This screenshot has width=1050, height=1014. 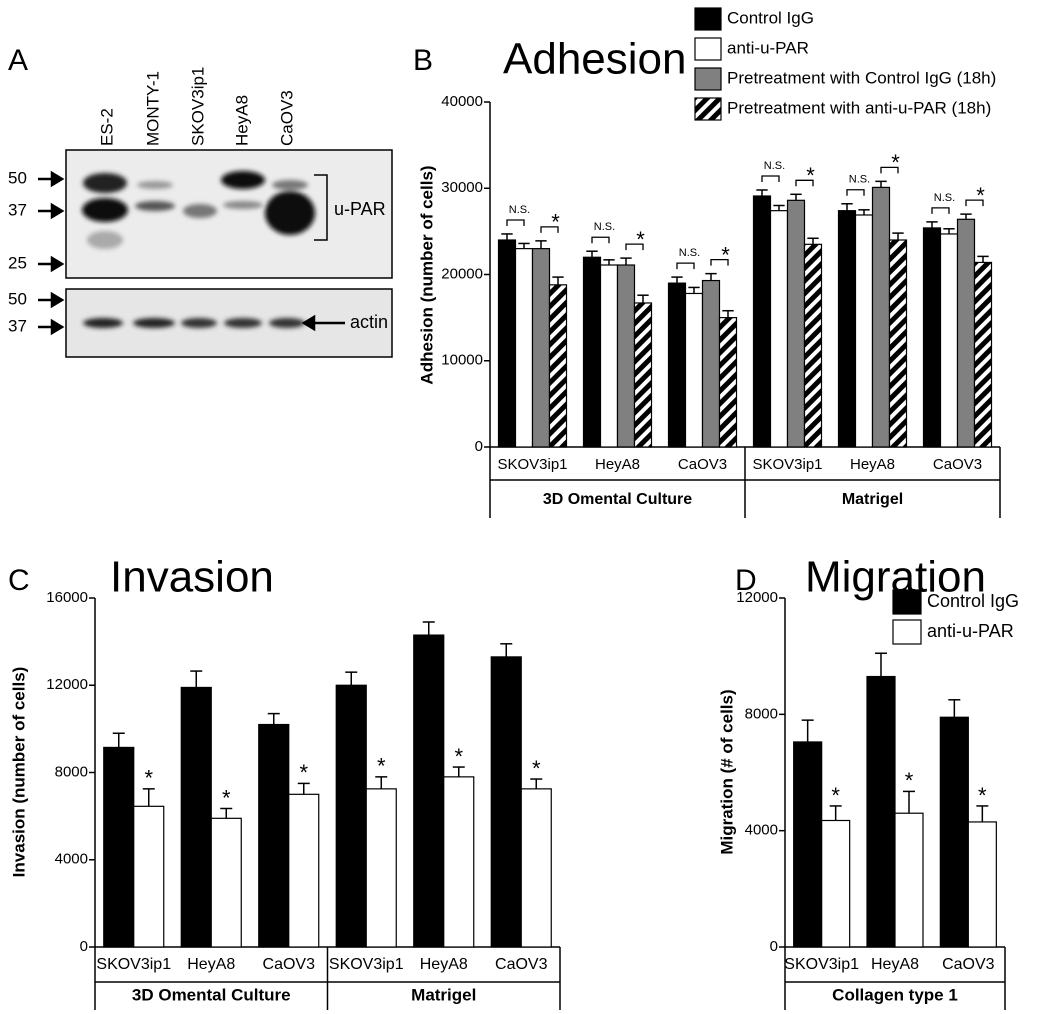 I want to click on y-tick-label: 30000, so click(x=462, y=187).